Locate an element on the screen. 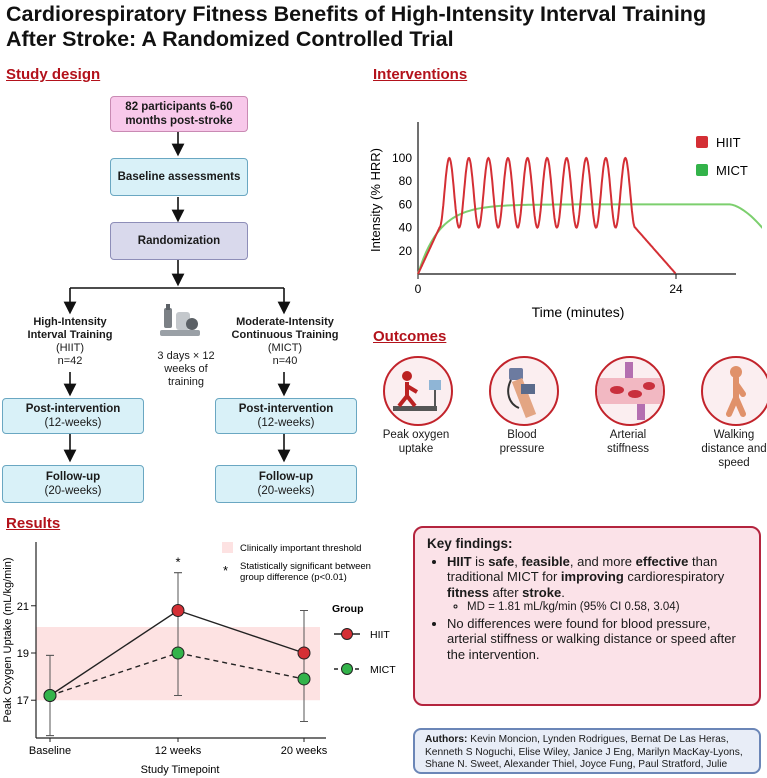 The width and height of the screenshot is (767, 778). authors-label: Authors: is located at coordinates (446, 739).